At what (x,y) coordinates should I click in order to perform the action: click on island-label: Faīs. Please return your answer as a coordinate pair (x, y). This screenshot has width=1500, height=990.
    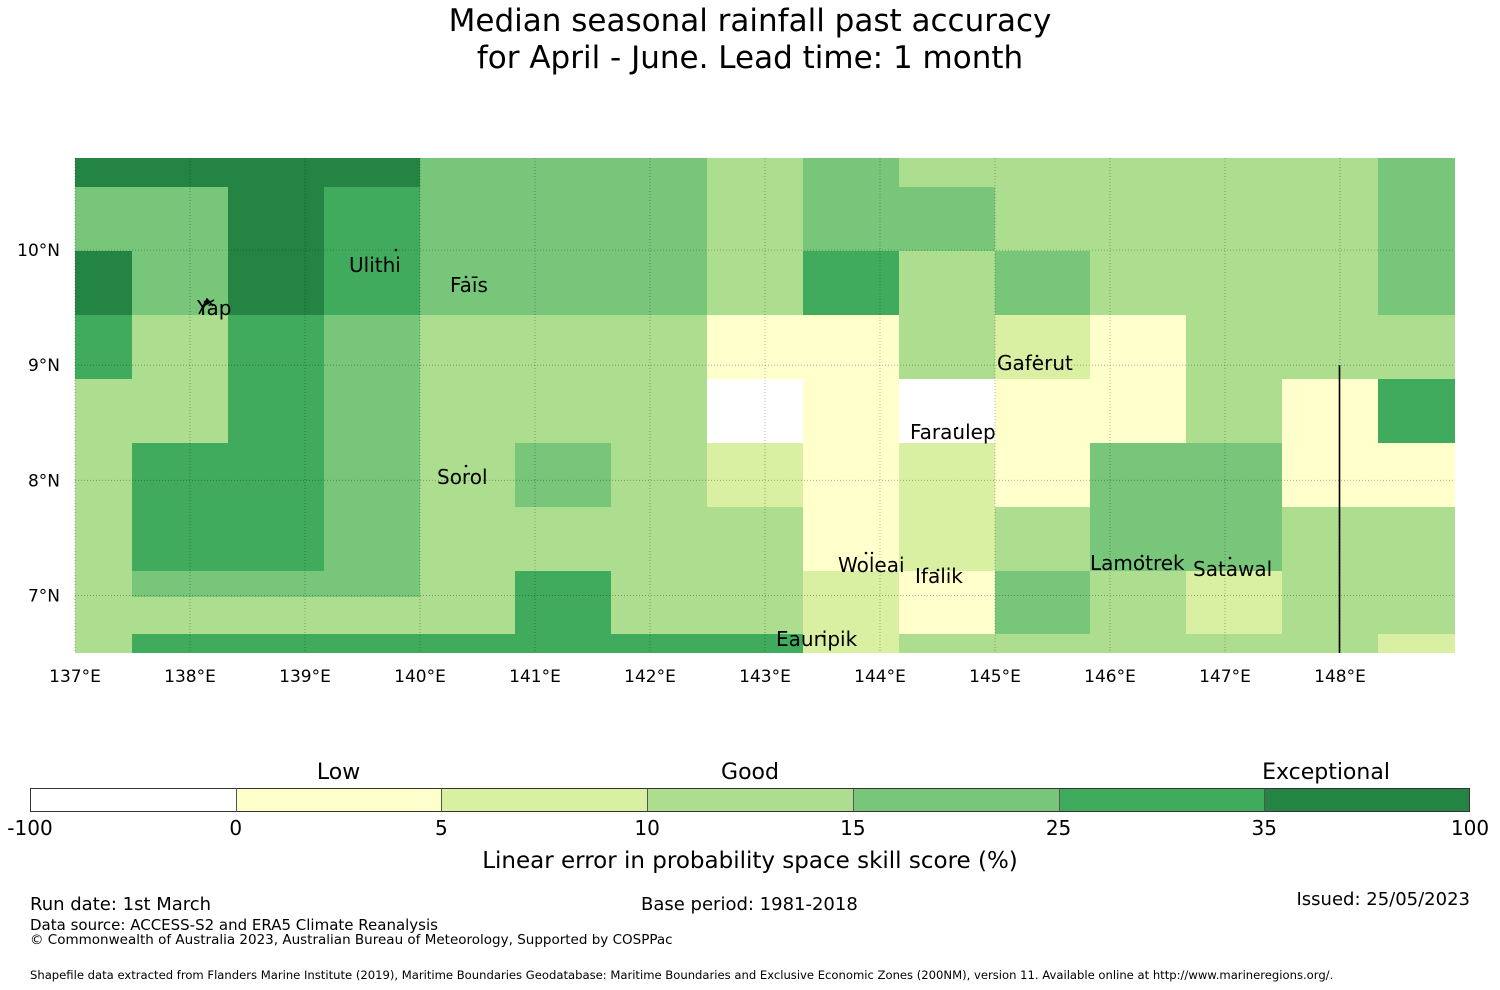
    Looking at the image, I should click on (469, 285).